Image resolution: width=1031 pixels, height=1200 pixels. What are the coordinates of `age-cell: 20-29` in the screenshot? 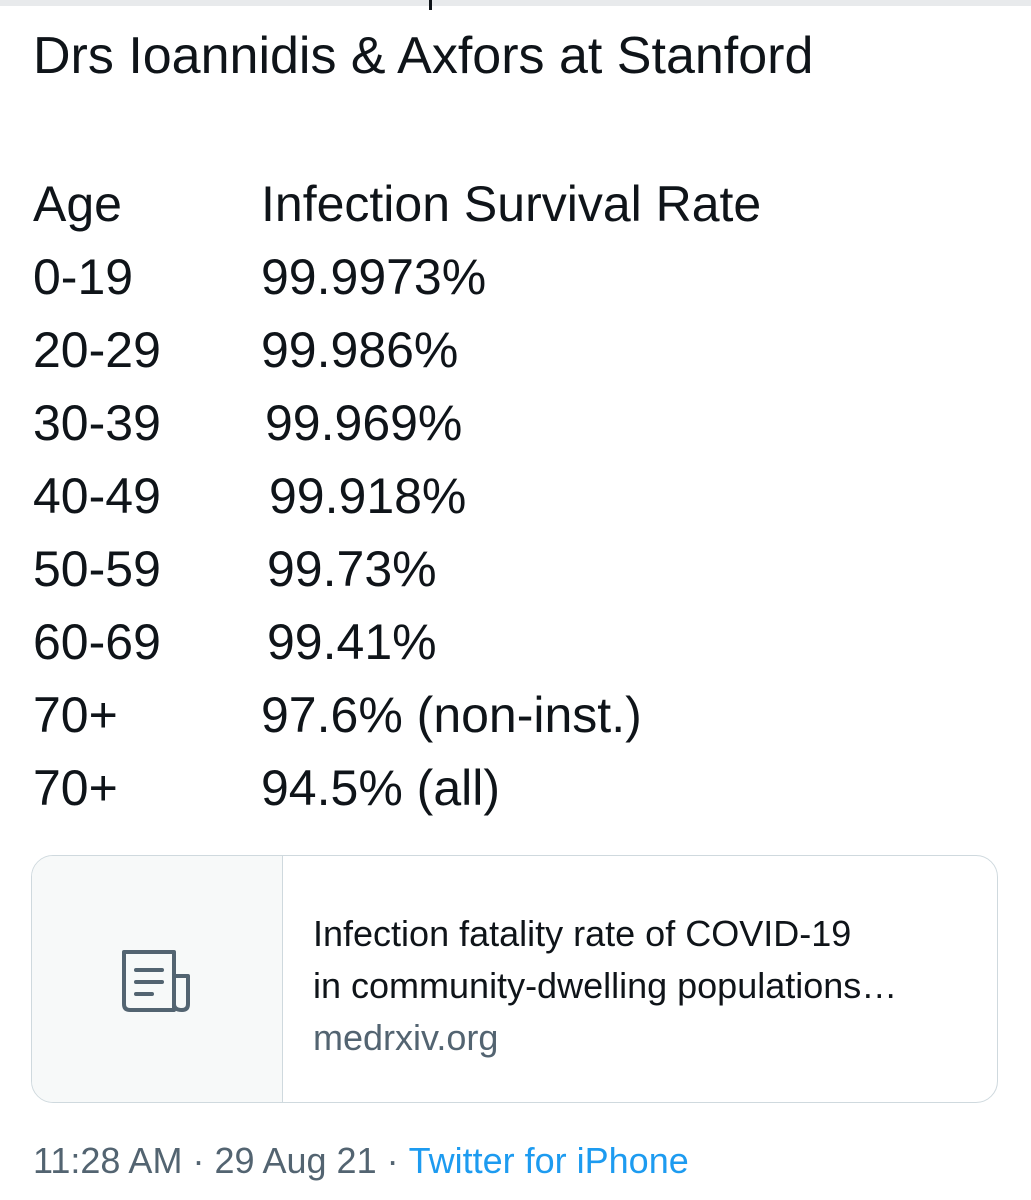 It's located at (97, 350).